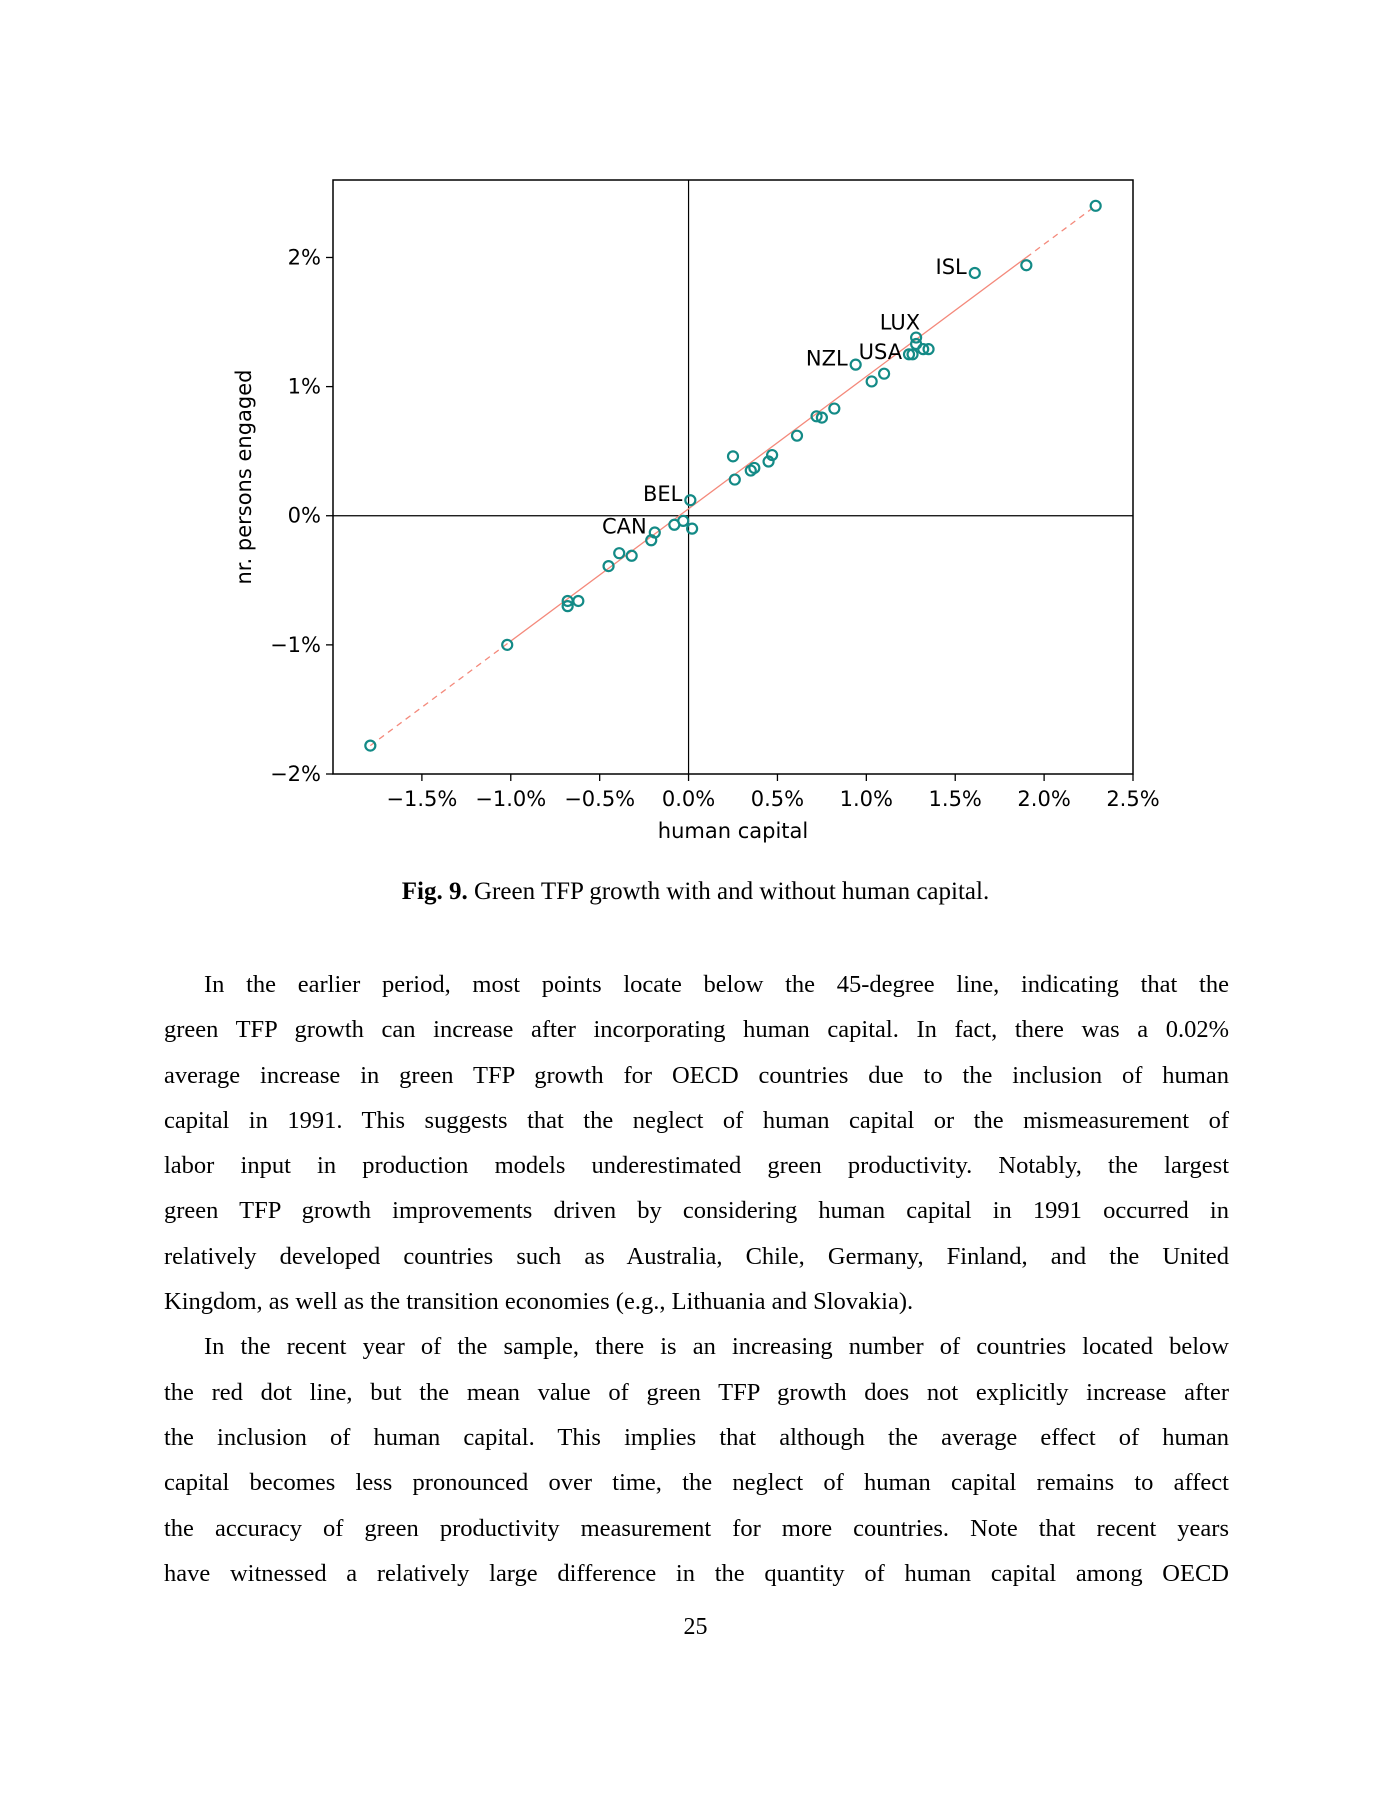 The width and height of the screenshot is (1391, 1800). Describe the element at coordinates (777, 799) in the screenshot. I see `x-tick-label: 0.5%` at that location.